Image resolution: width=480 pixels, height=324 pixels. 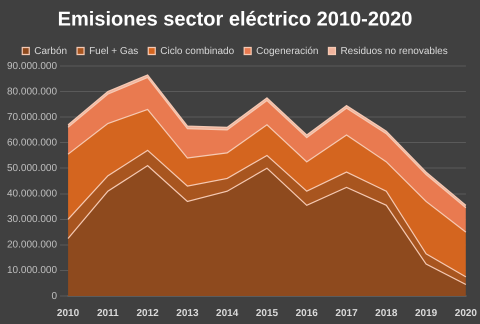 What do you see at coordinates (426, 313) in the screenshot?
I see `x-tick-label: 2019` at bounding box center [426, 313].